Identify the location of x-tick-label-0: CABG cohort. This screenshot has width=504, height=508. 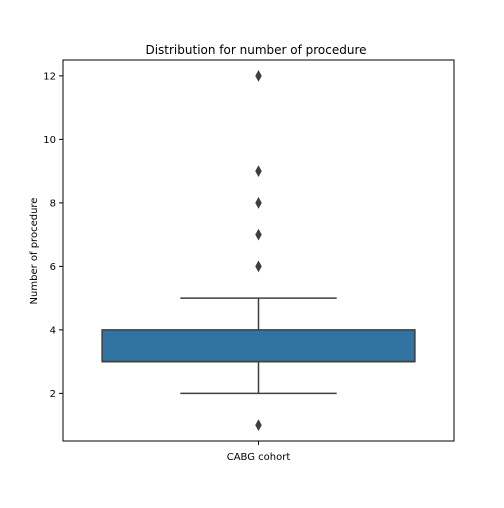
(259, 457).